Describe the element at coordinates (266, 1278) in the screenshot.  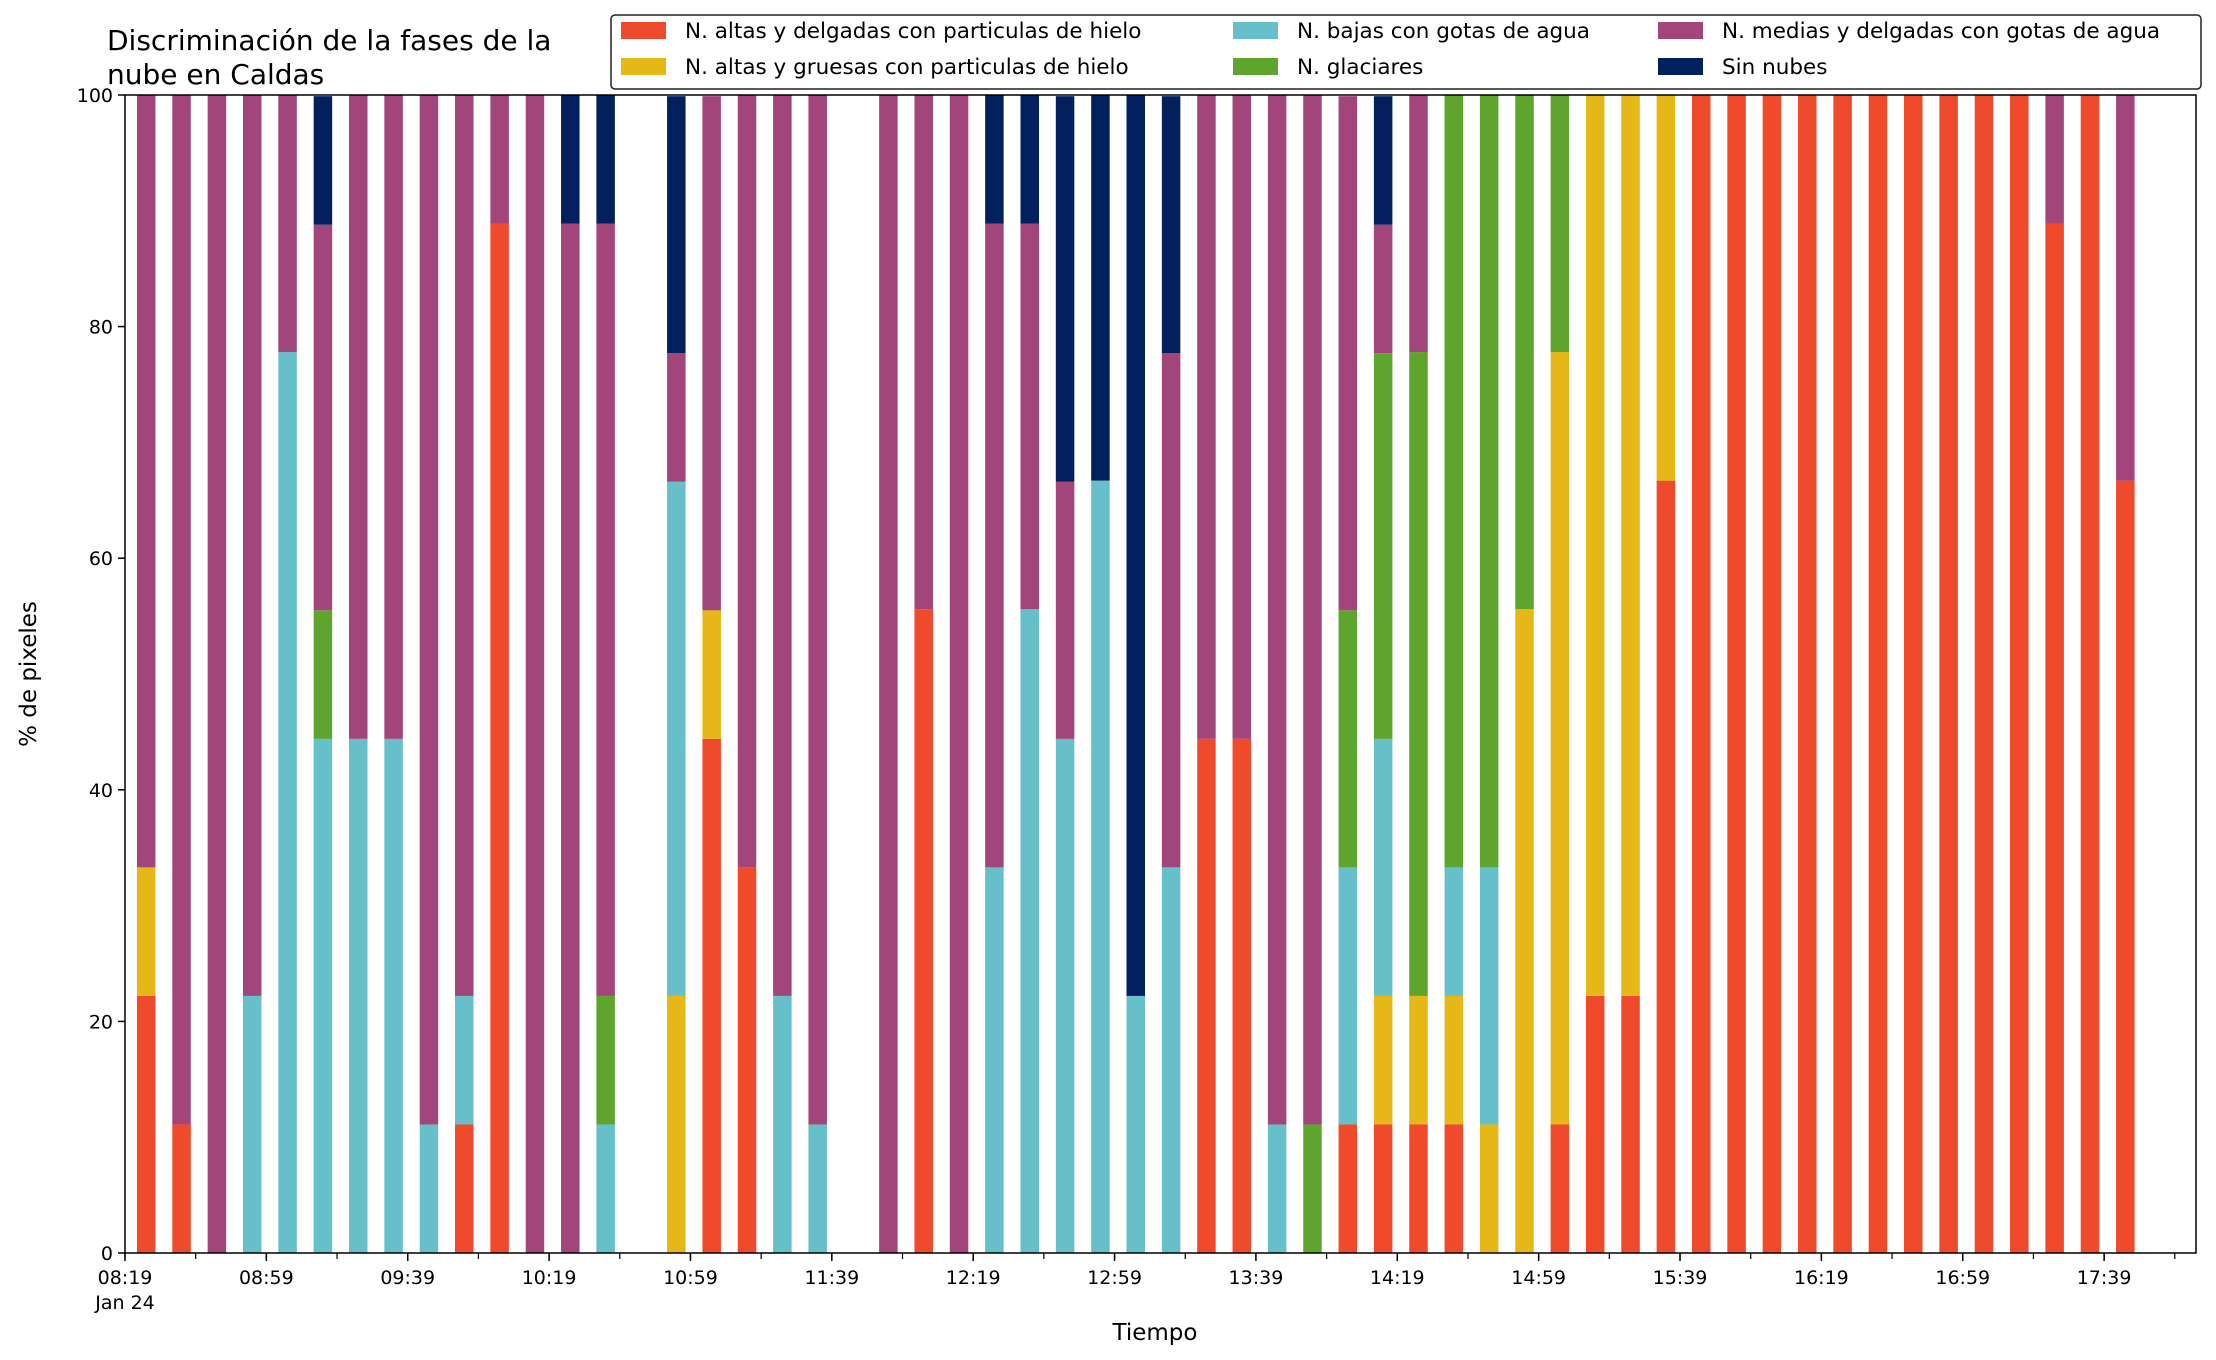
I see `x-tick-label: 08:59` at that location.